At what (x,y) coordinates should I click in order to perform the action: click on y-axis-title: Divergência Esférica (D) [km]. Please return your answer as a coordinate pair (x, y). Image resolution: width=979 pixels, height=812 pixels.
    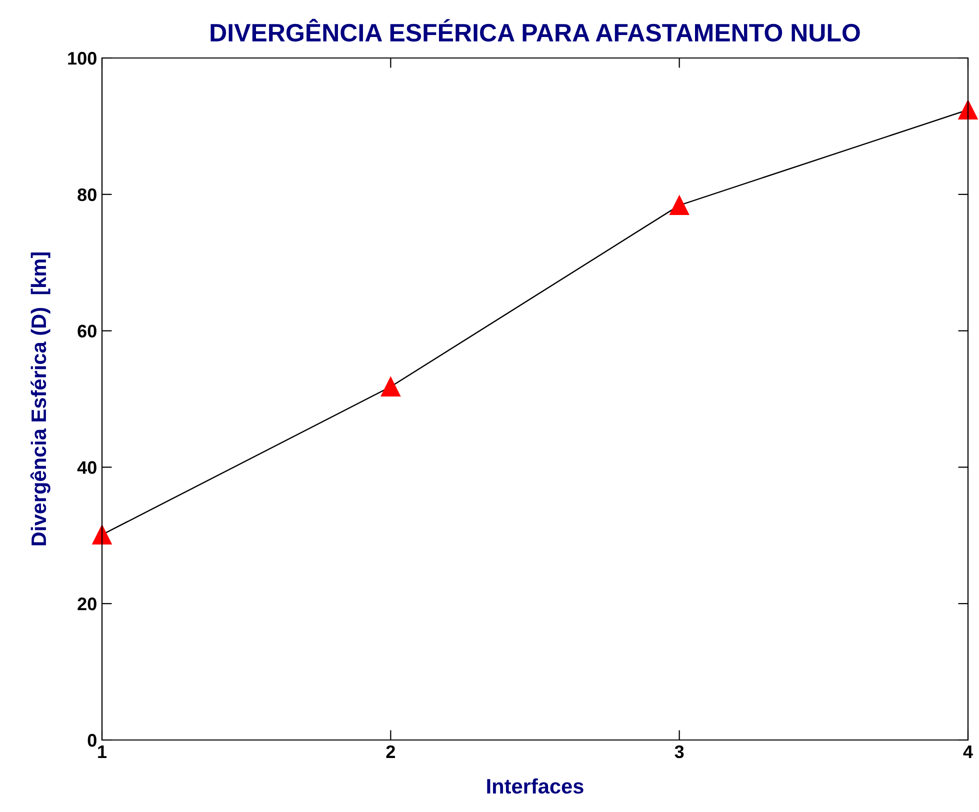
    Looking at the image, I should click on (40, 399).